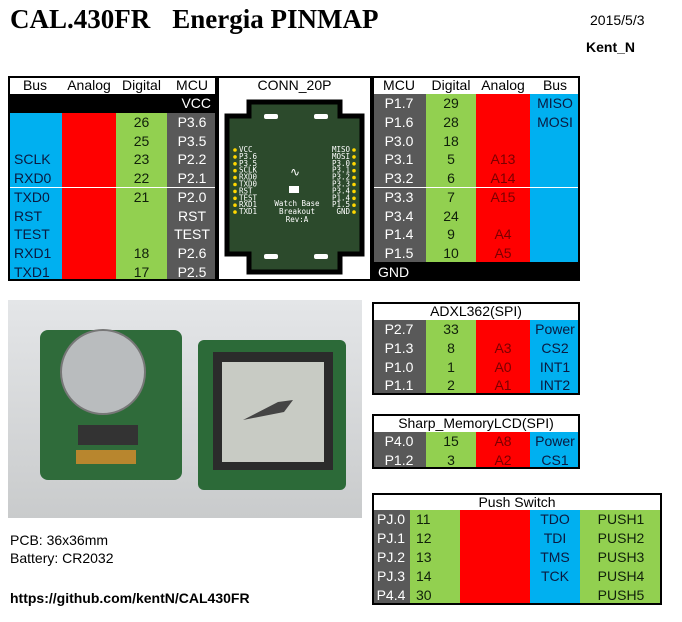 The image size is (682, 622). I want to click on table-cell: P1.4, so click(399, 234).